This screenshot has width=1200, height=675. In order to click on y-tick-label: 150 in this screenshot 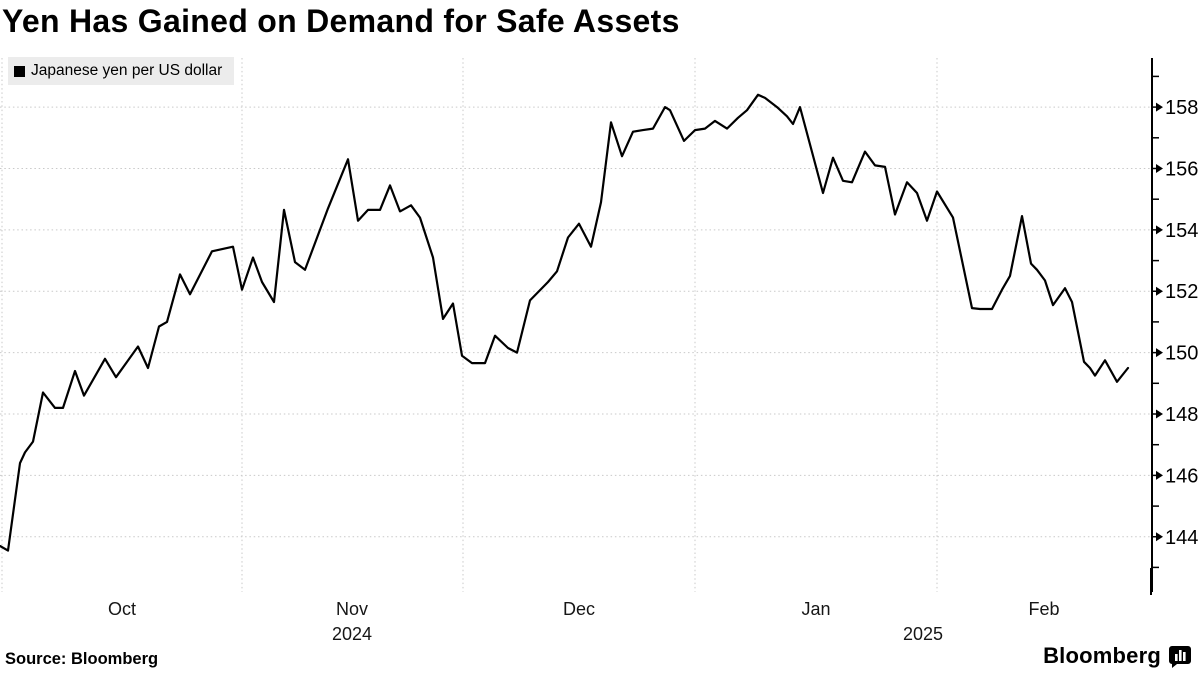, I will do `click(1181, 354)`.